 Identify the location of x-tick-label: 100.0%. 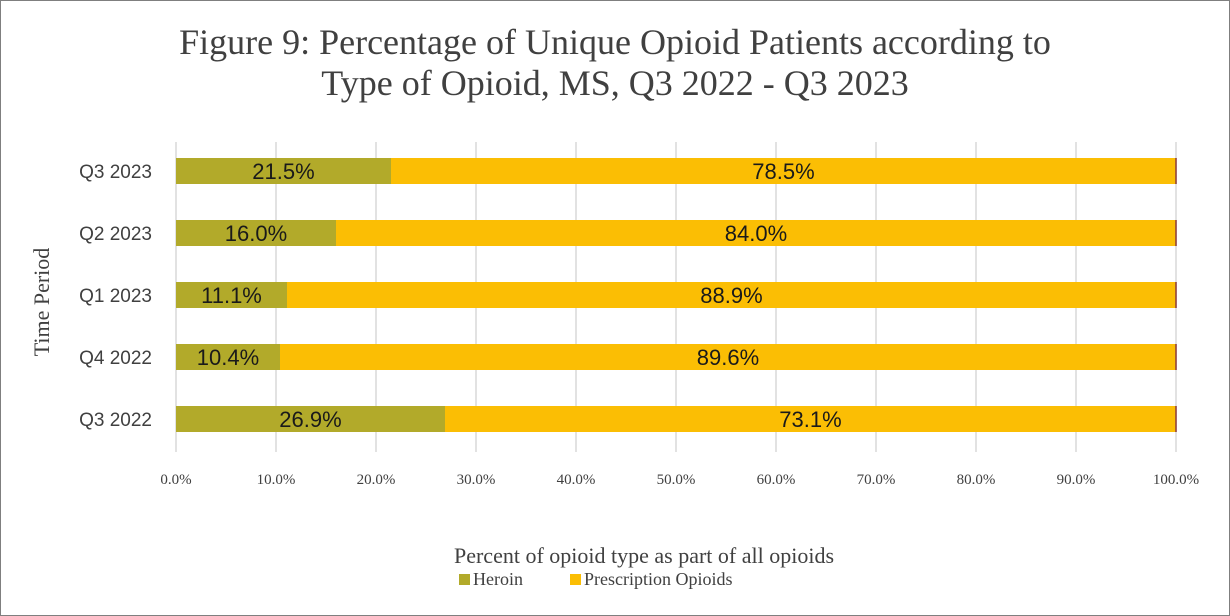
(1176, 480).